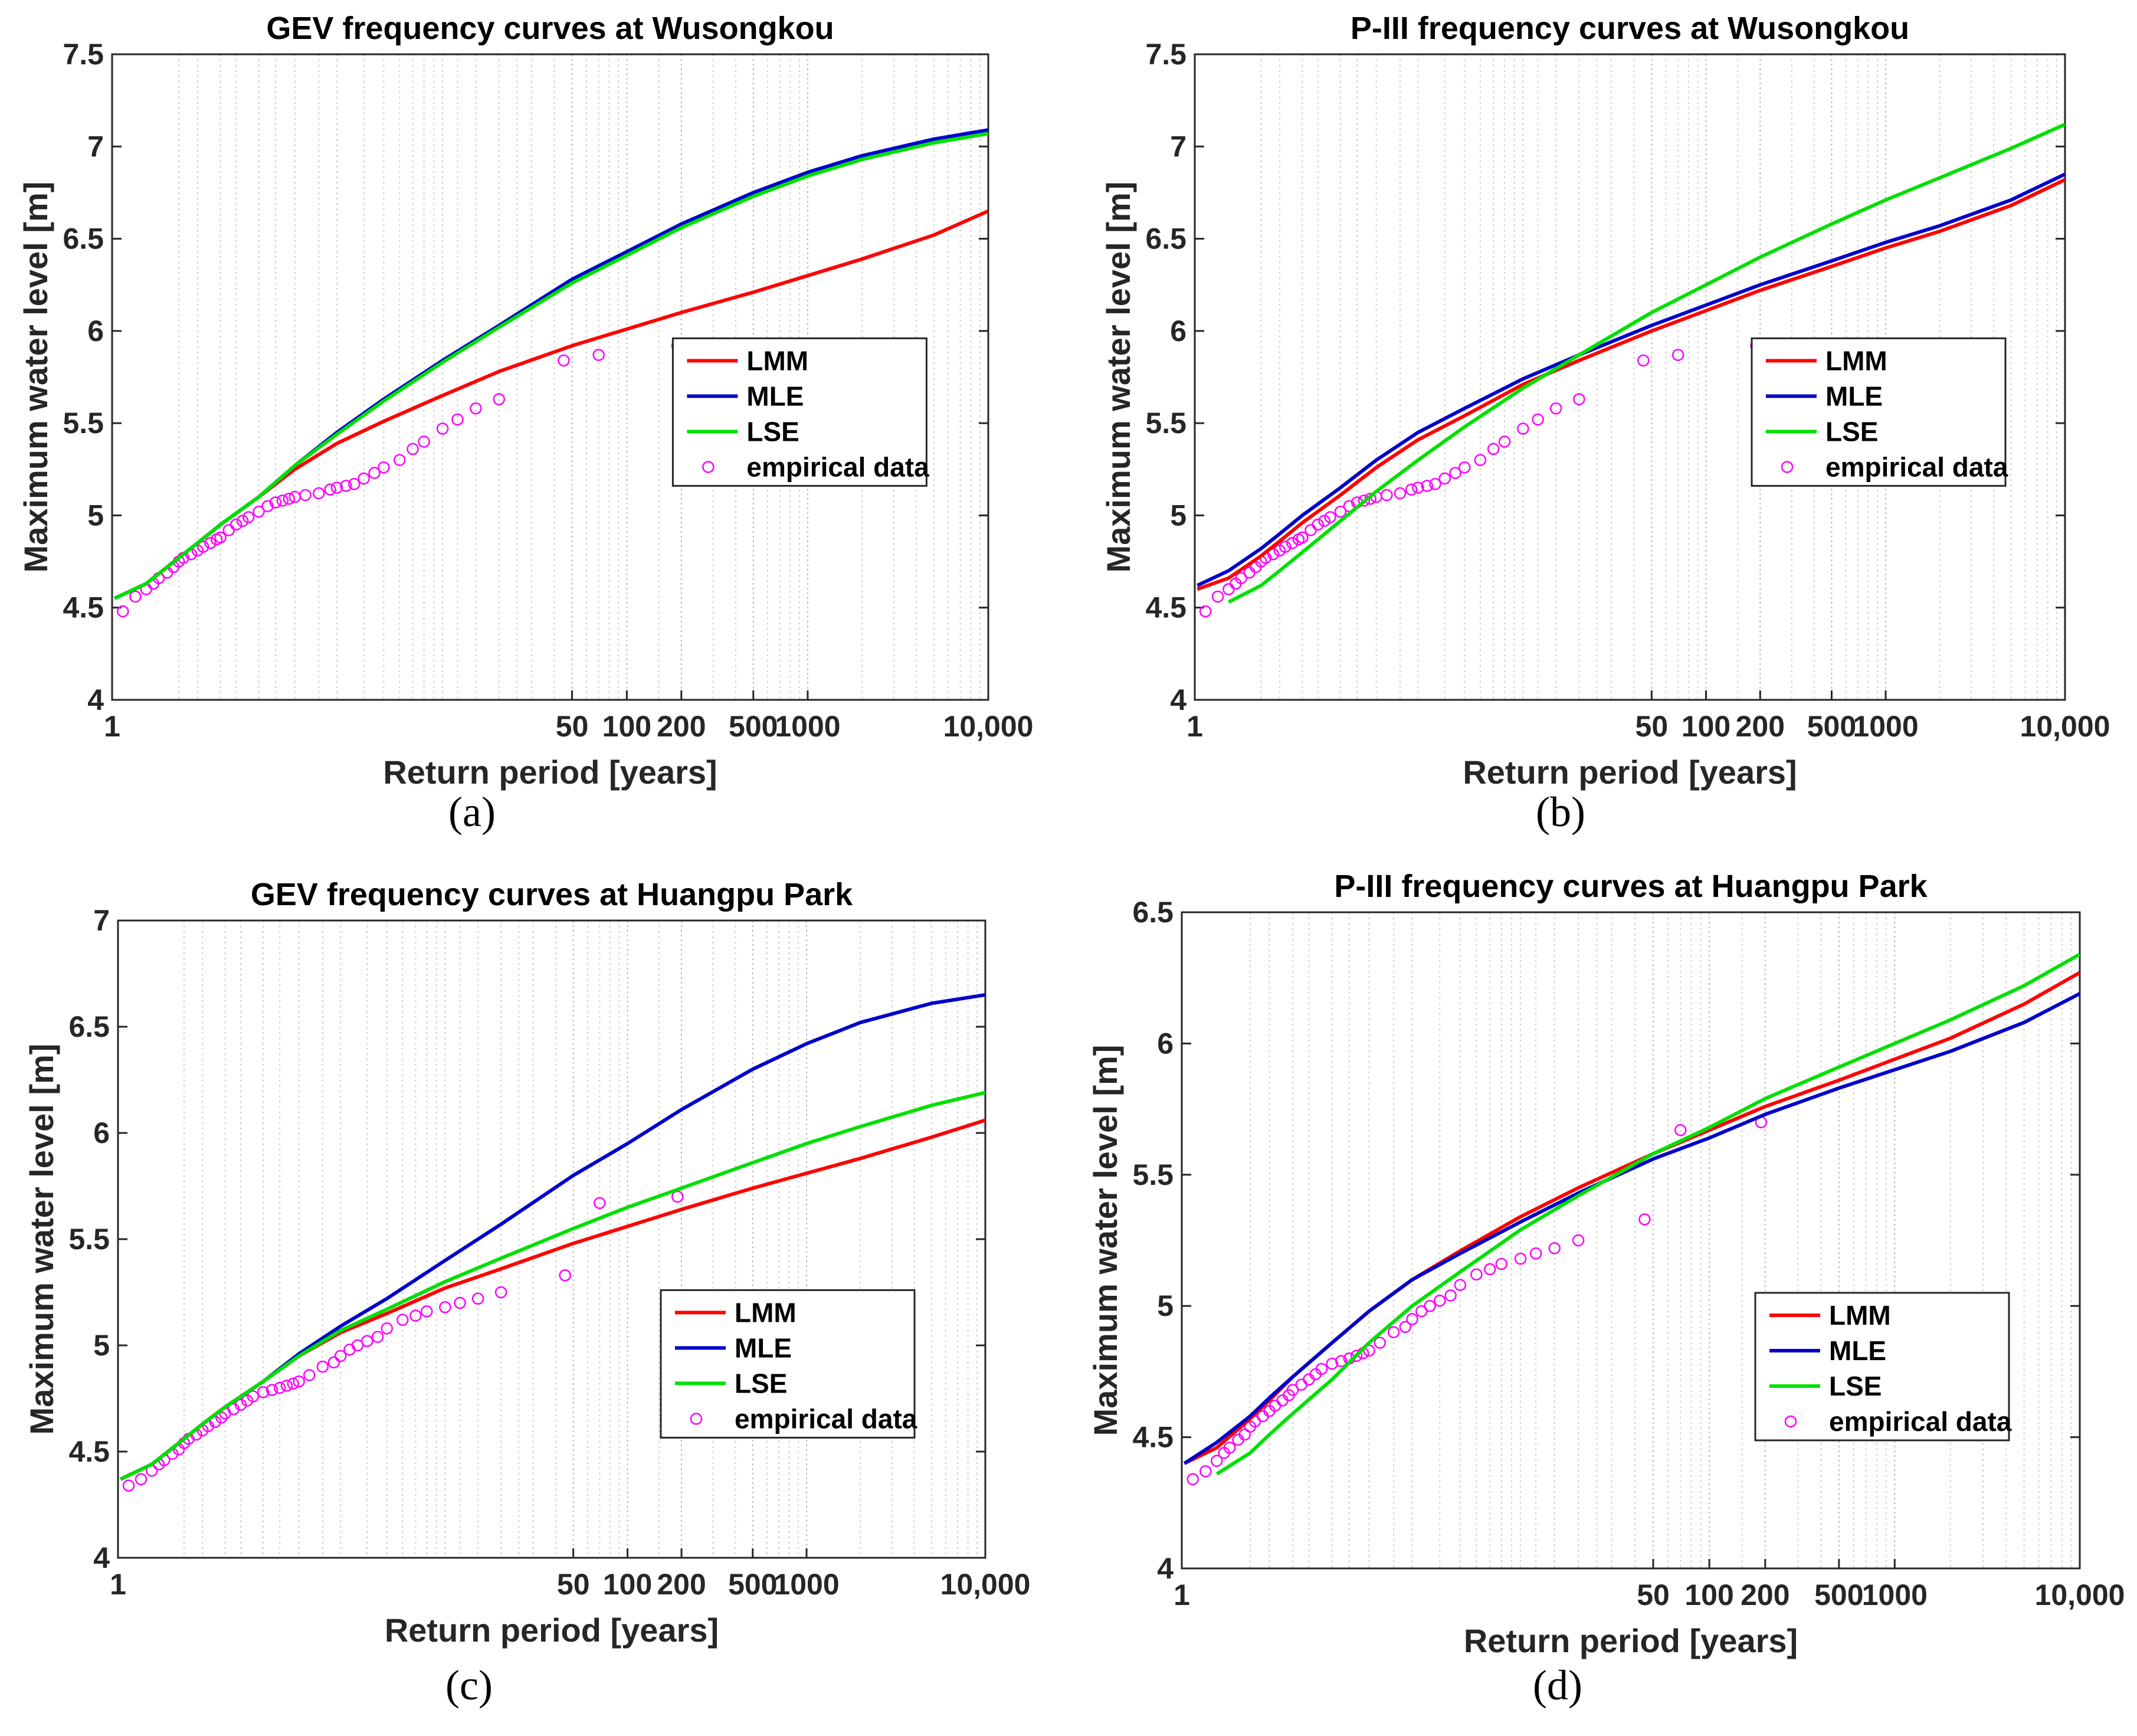 This screenshot has width=2137, height=1736. What do you see at coordinates (472, 812) in the screenshot?
I see `panel-label: (a)` at bounding box center [472, 812].